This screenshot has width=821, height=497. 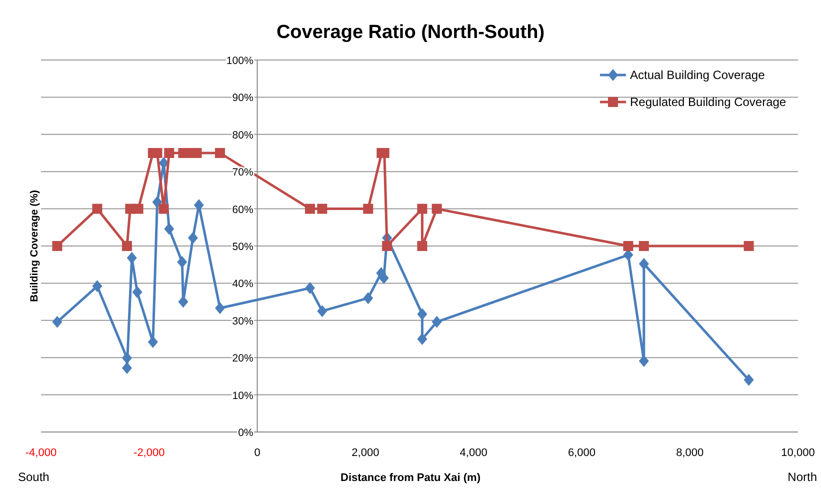 I want to click on chart-title: Coverage Ratio (North-South), so click(x=410, y=32).